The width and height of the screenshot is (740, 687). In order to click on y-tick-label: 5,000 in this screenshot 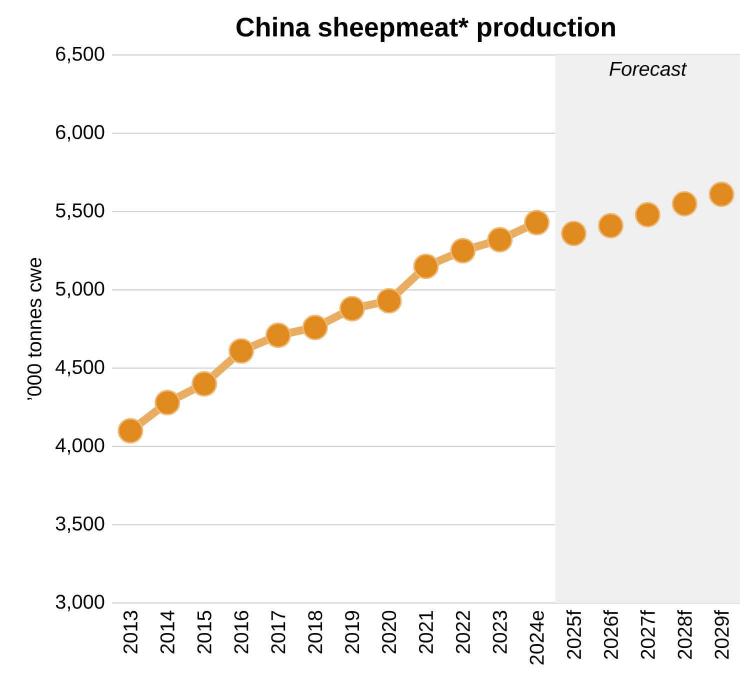, I will do `click(80, 290)`.